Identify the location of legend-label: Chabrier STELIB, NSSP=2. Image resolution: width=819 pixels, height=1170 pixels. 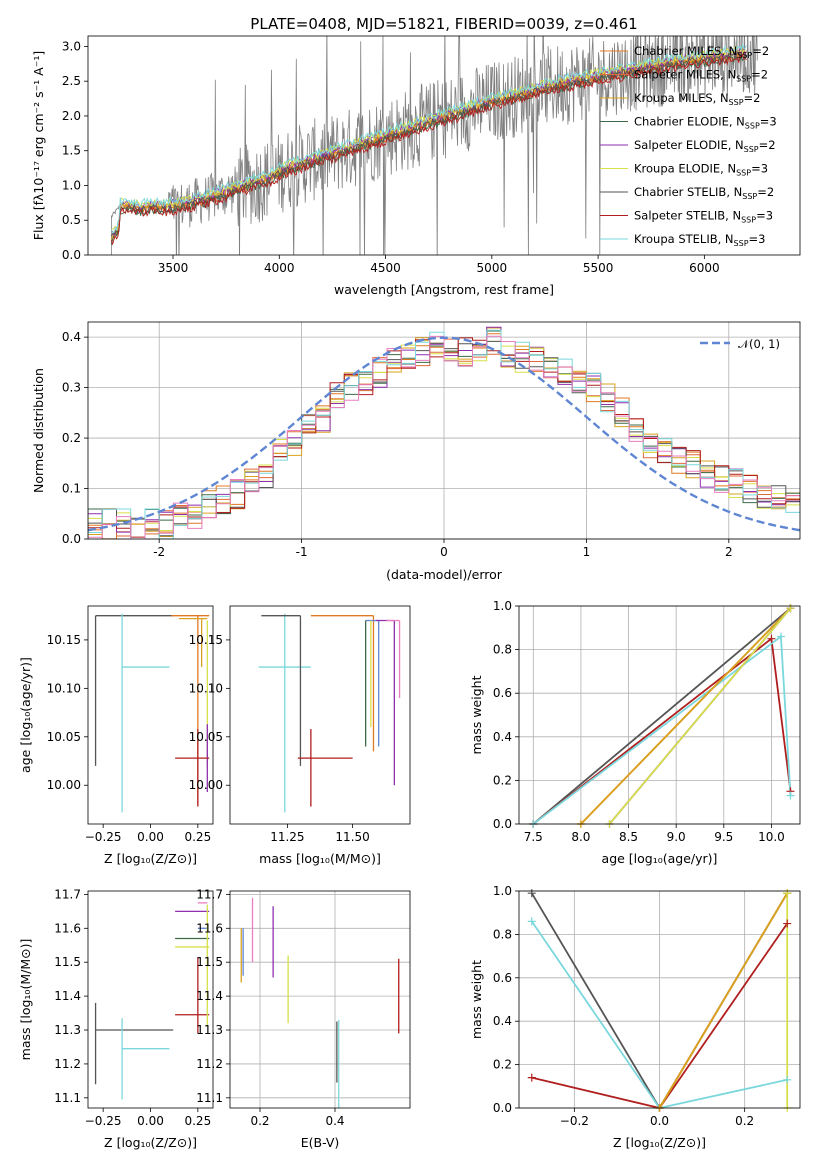
(704, 193).